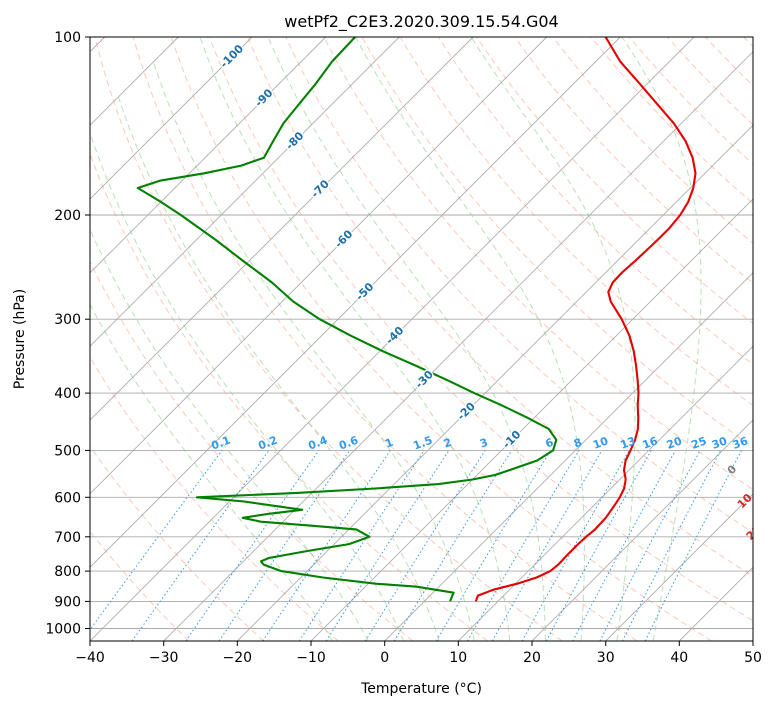  What do you see at coordinates (67, 394) in the screenshot?
I see `y-tick-label: 400` at bounding box center [67, 394].